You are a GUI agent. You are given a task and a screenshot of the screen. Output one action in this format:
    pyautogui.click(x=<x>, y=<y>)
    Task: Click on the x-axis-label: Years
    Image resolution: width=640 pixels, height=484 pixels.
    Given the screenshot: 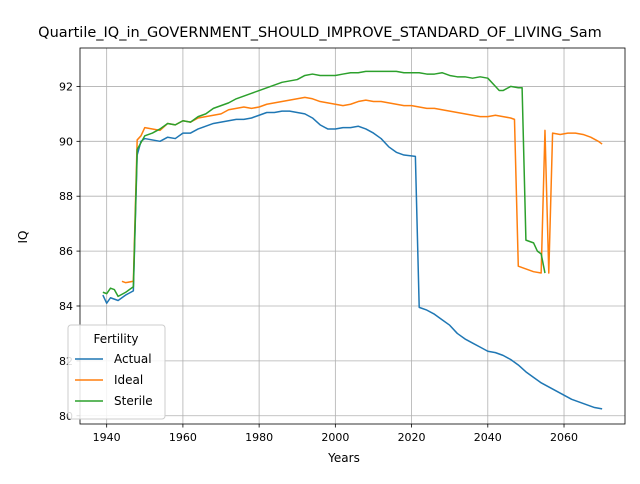 What is the action you would take?
    pyautogui.click(x=343, y=458)
    